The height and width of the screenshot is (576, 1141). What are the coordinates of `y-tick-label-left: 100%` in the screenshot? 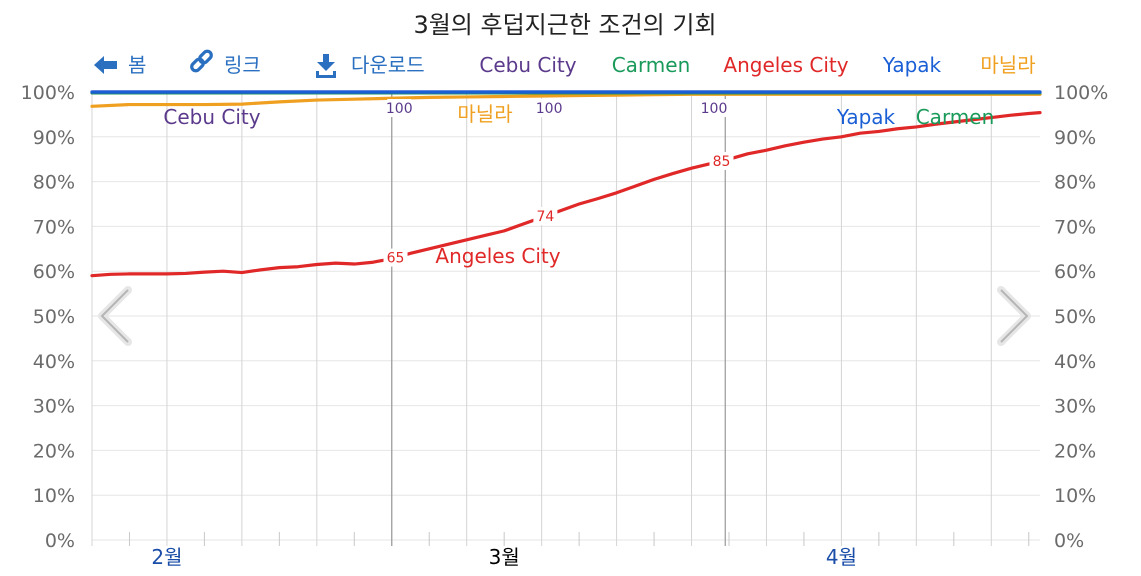 It's located at (48, 93).